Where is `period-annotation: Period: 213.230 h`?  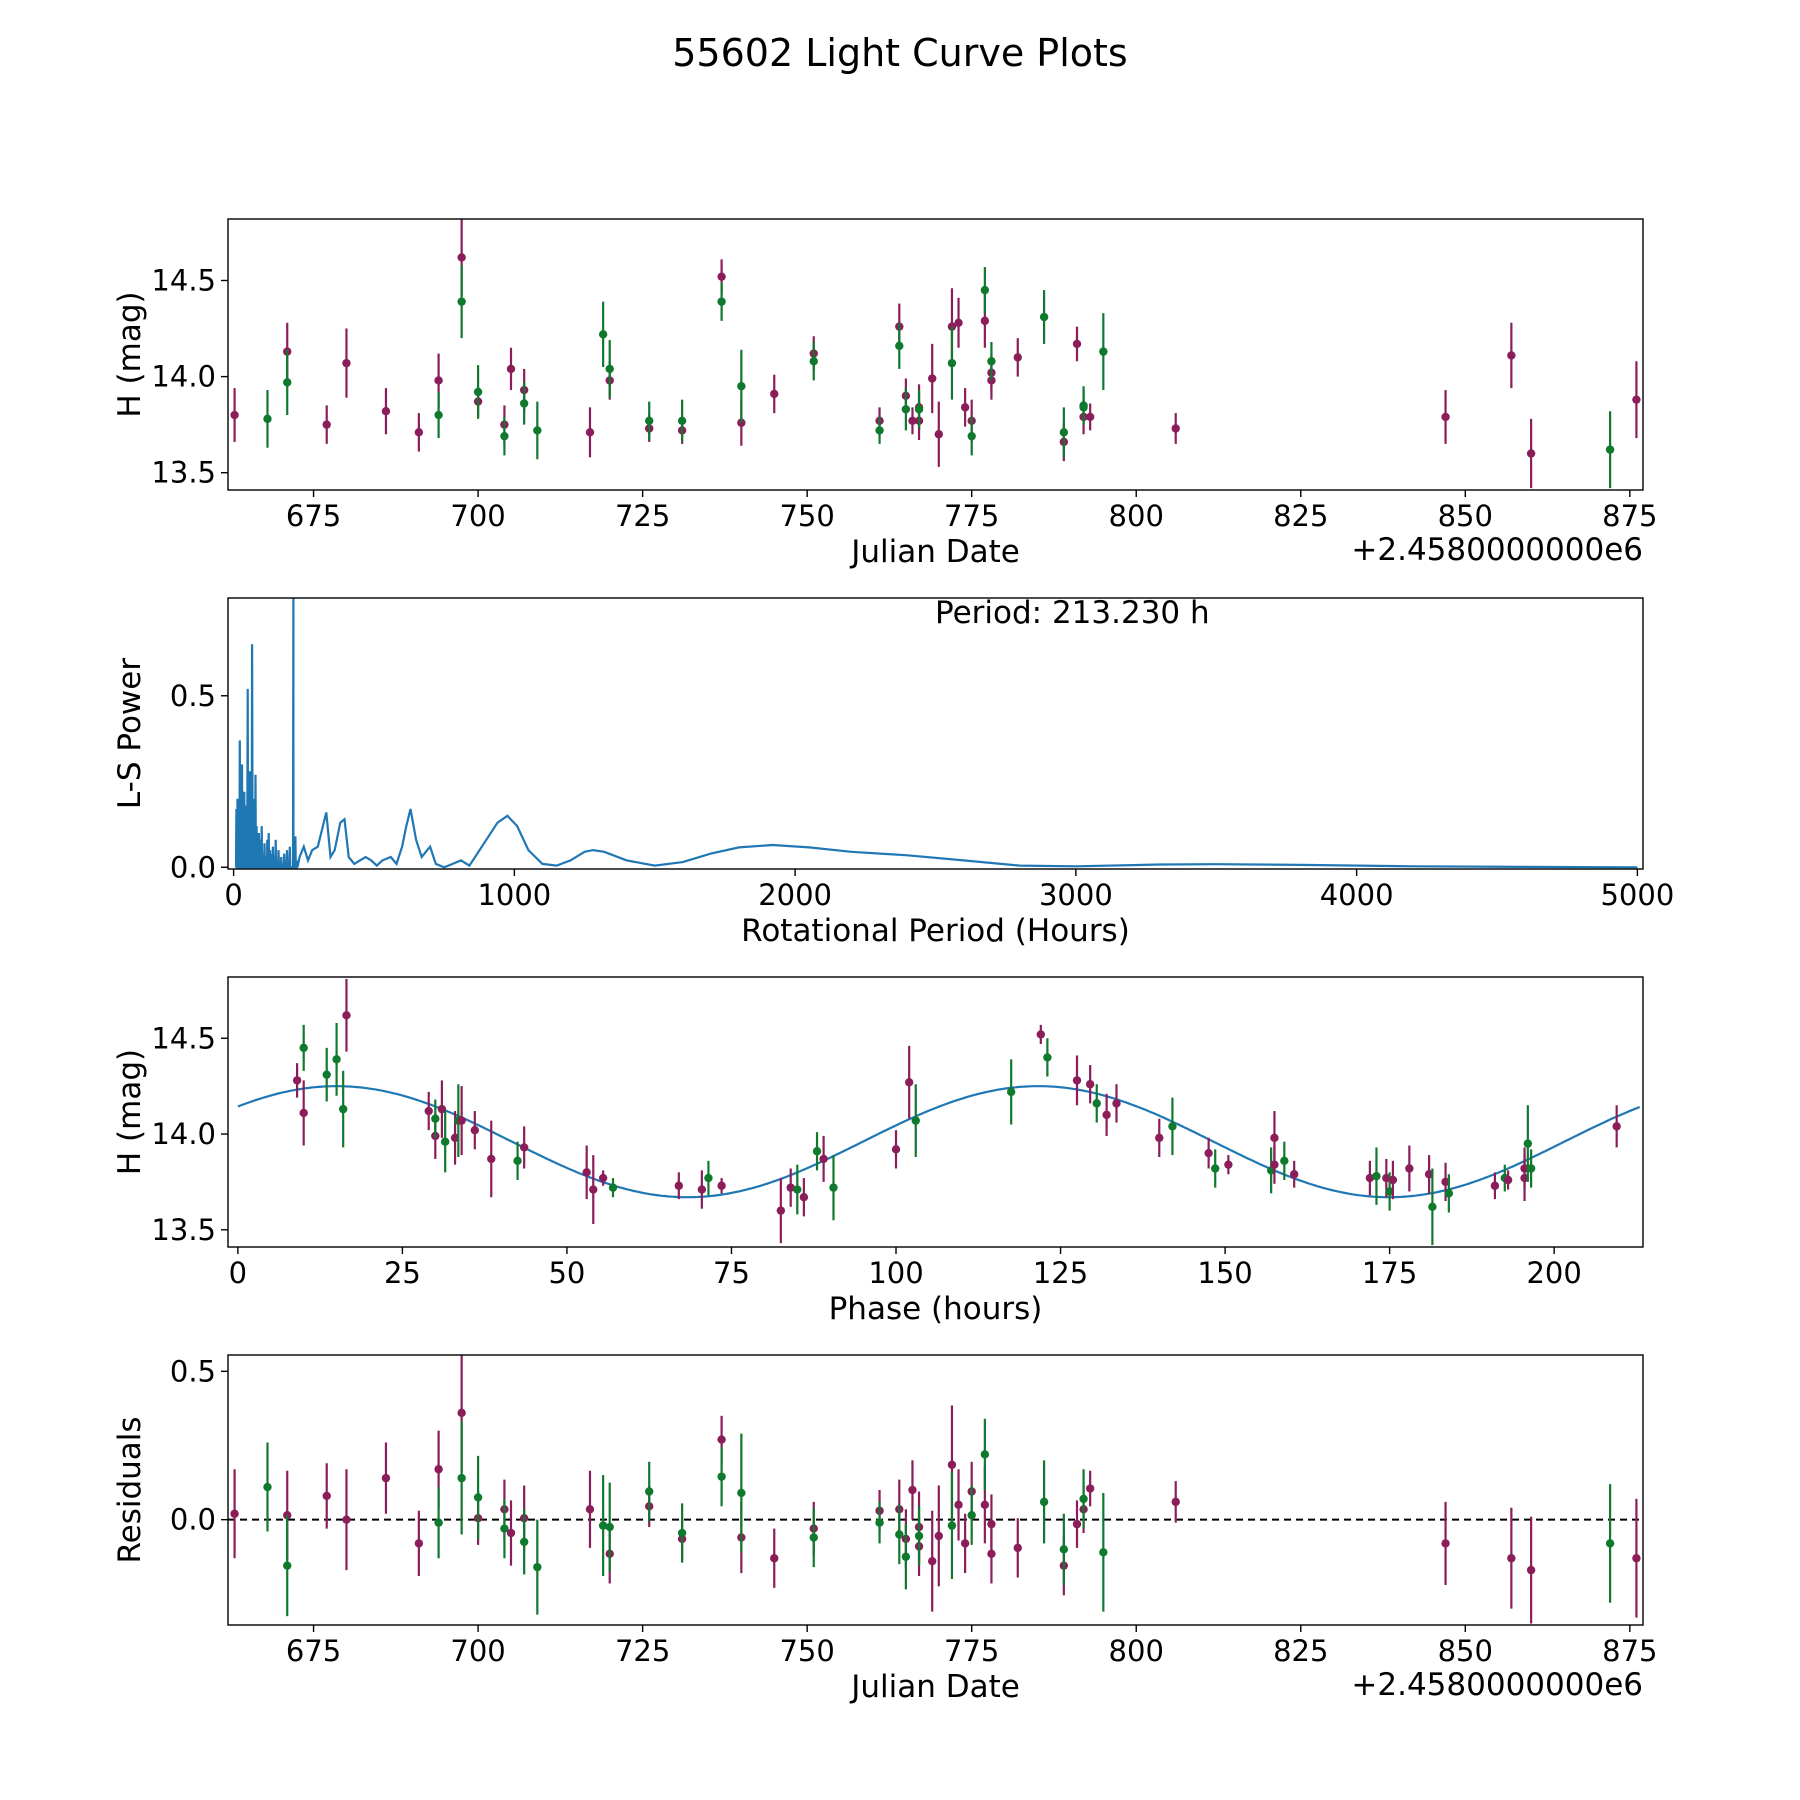
period-annotation: Period: 213.230 h is located at coordinates (1072, 613).